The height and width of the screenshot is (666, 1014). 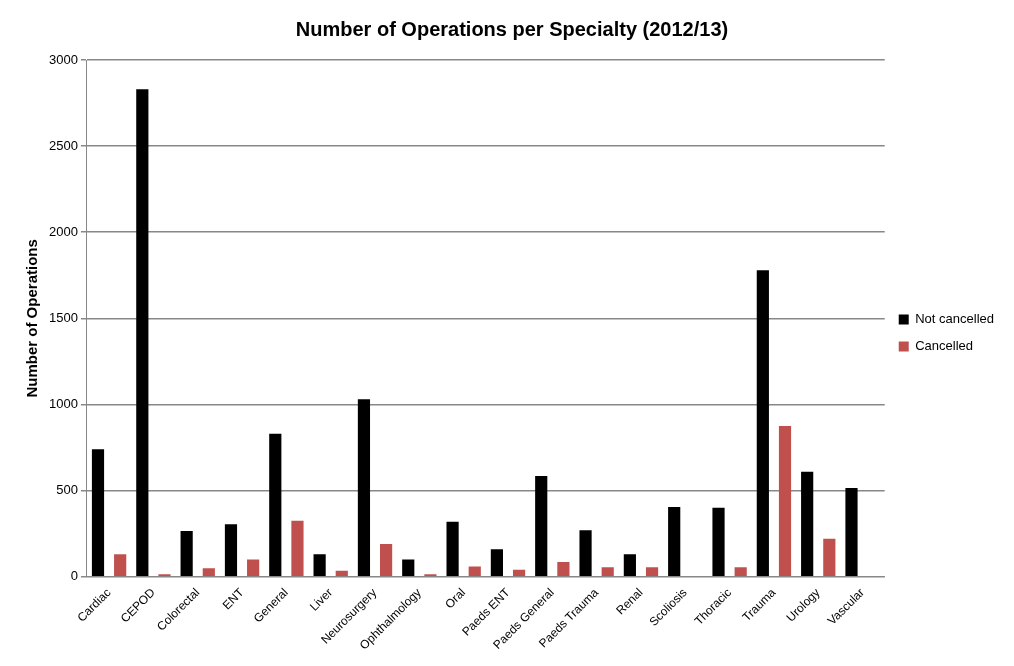 I want to click on legend-label: Not cancelled, so click(x=955, y=319).